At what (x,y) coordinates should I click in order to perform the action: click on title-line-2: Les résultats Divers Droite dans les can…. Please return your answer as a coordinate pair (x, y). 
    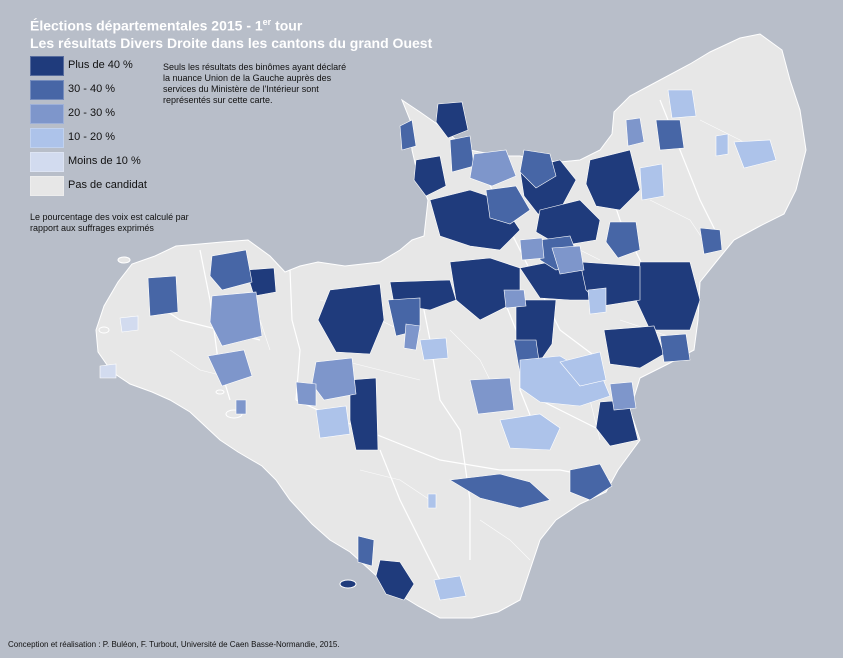
    Looking at the image, I should click on (231, 42).